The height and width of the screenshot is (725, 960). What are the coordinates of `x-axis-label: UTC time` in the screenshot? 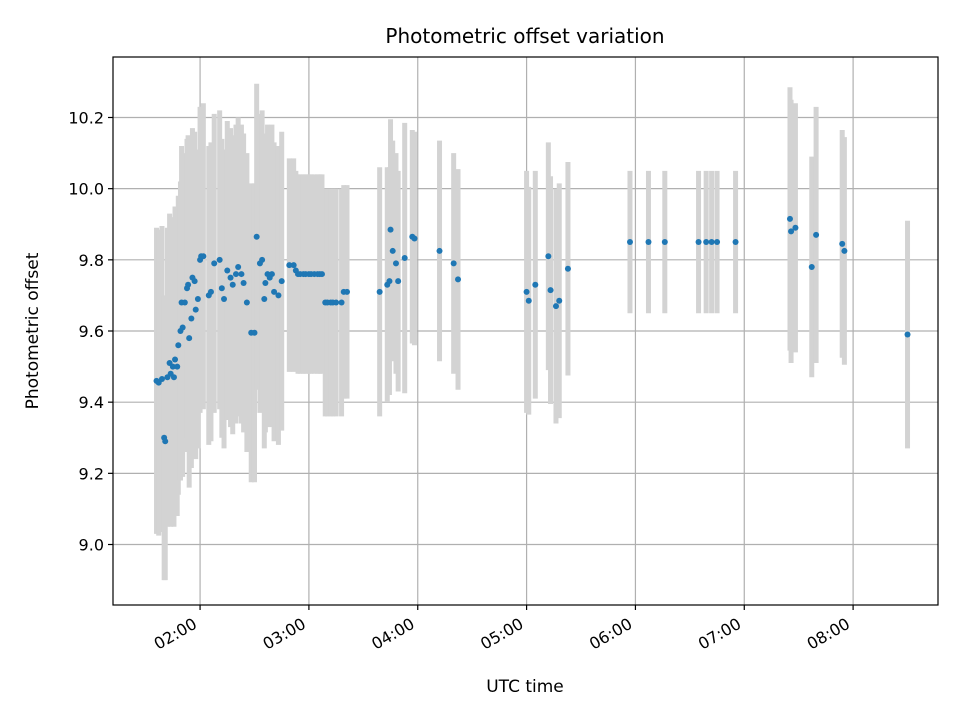 It's located at (525, 687).